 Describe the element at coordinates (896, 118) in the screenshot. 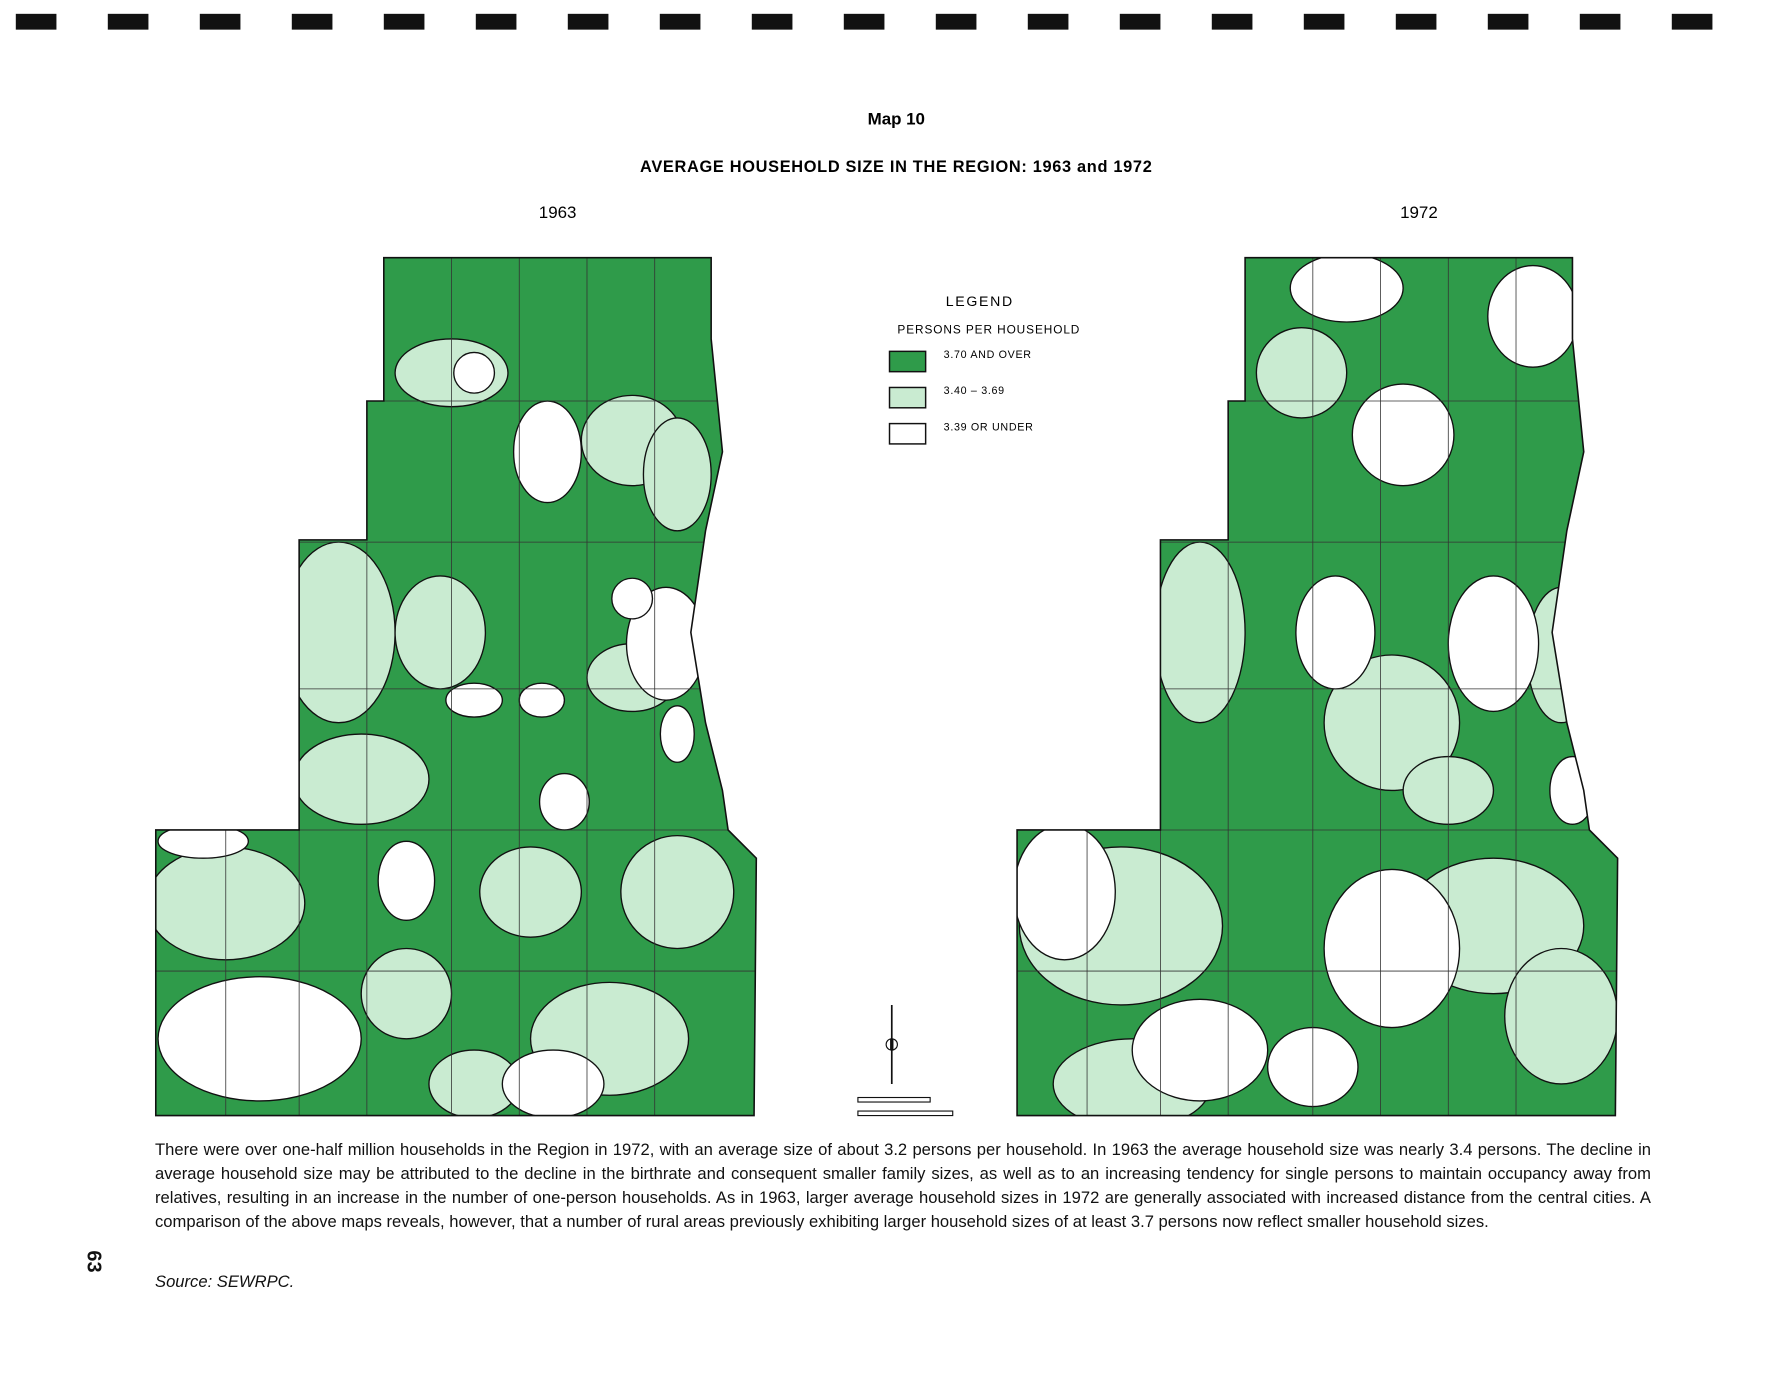

I see `map-number: Map 10` at that location.